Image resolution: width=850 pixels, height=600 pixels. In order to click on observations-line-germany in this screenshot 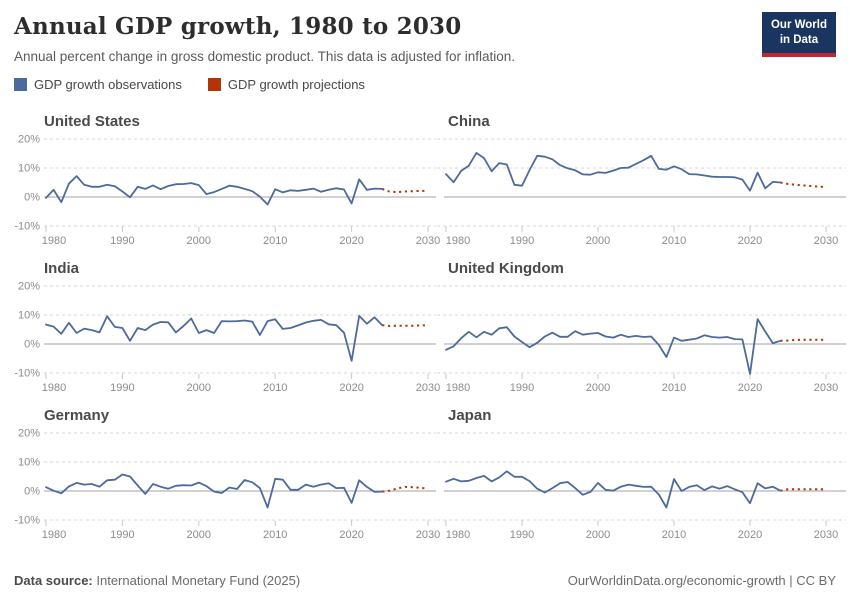, I will do `click(214, 491)`.